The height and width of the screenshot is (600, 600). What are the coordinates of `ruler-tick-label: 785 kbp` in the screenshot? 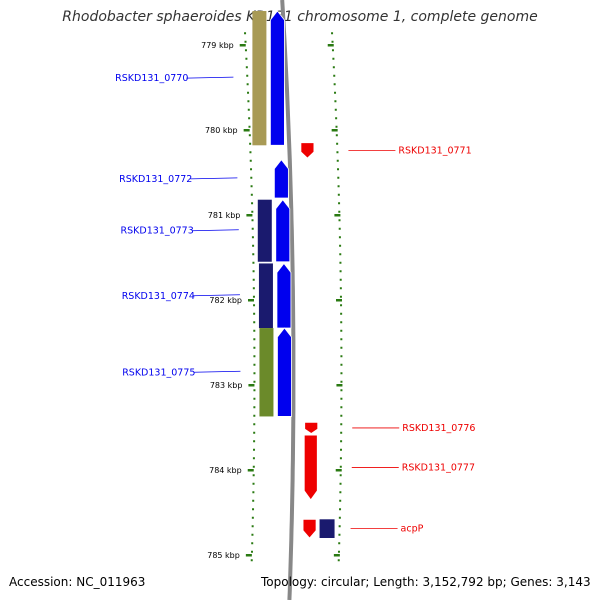 It's located at (223, 555).